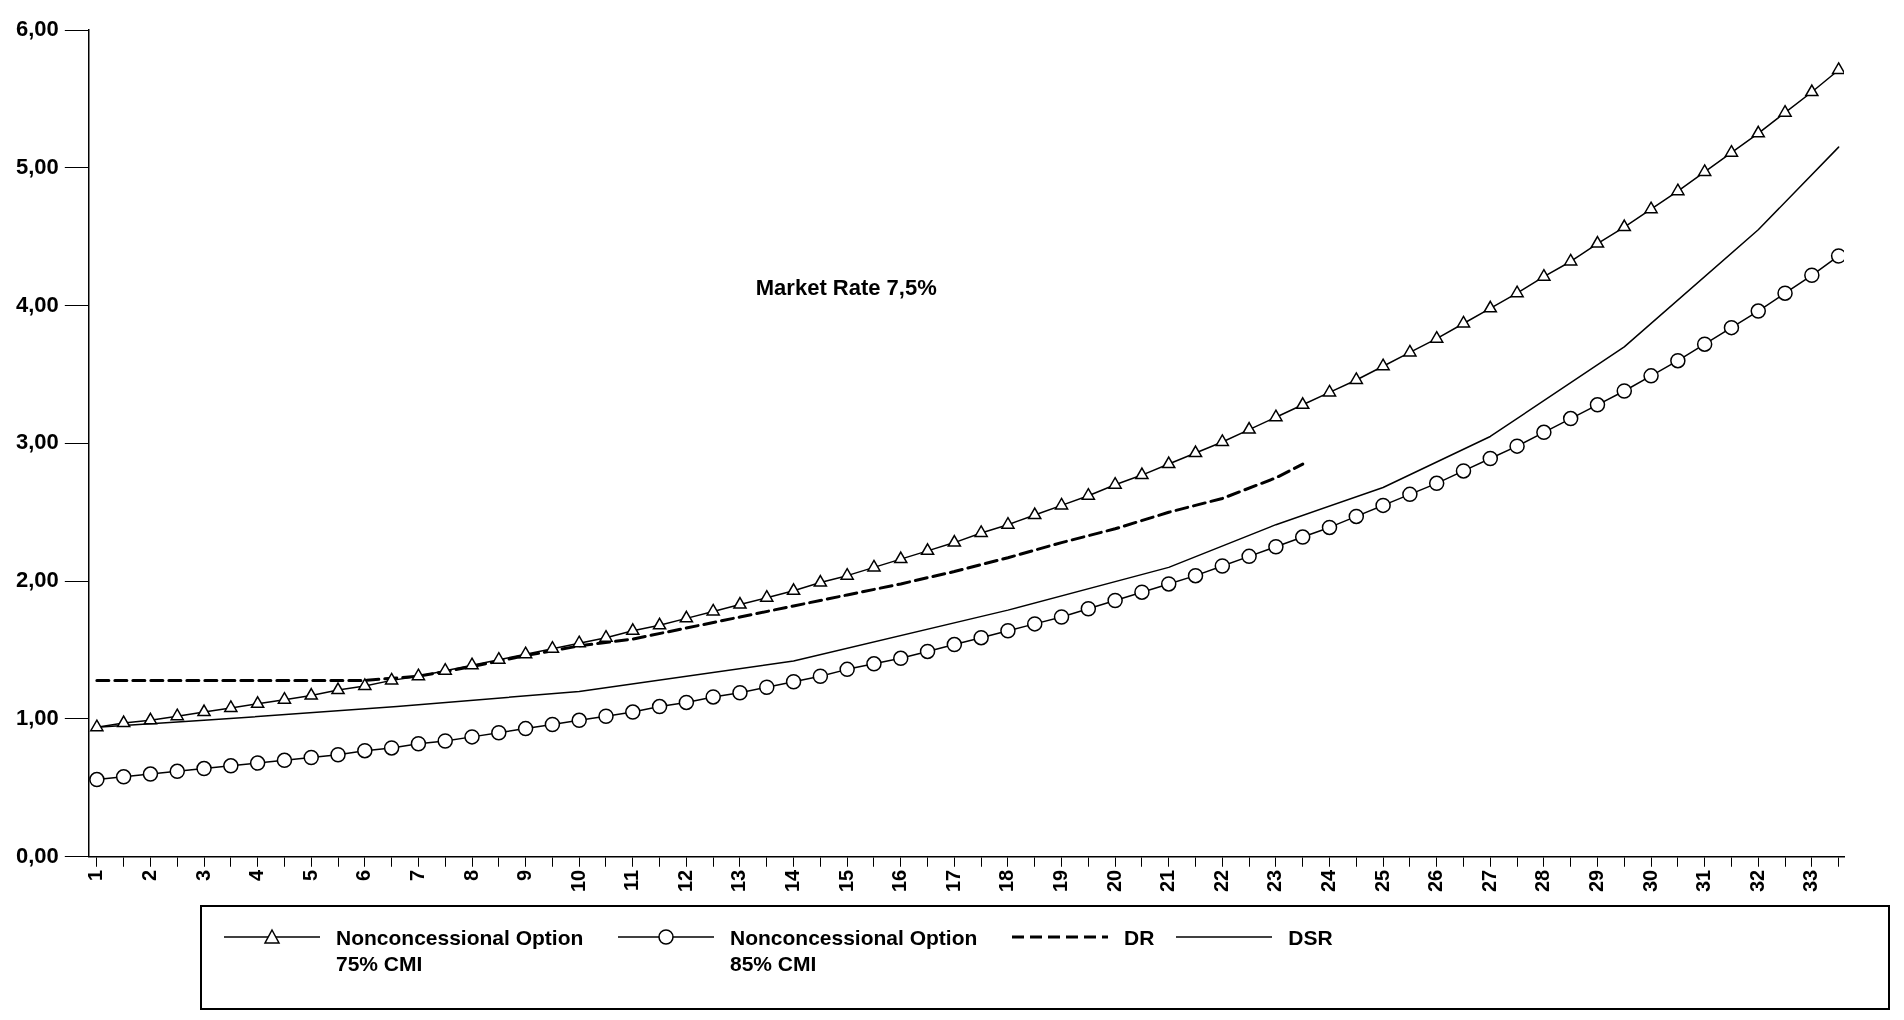  I want to click on x-tick-label: 23, so click(1274, 880).